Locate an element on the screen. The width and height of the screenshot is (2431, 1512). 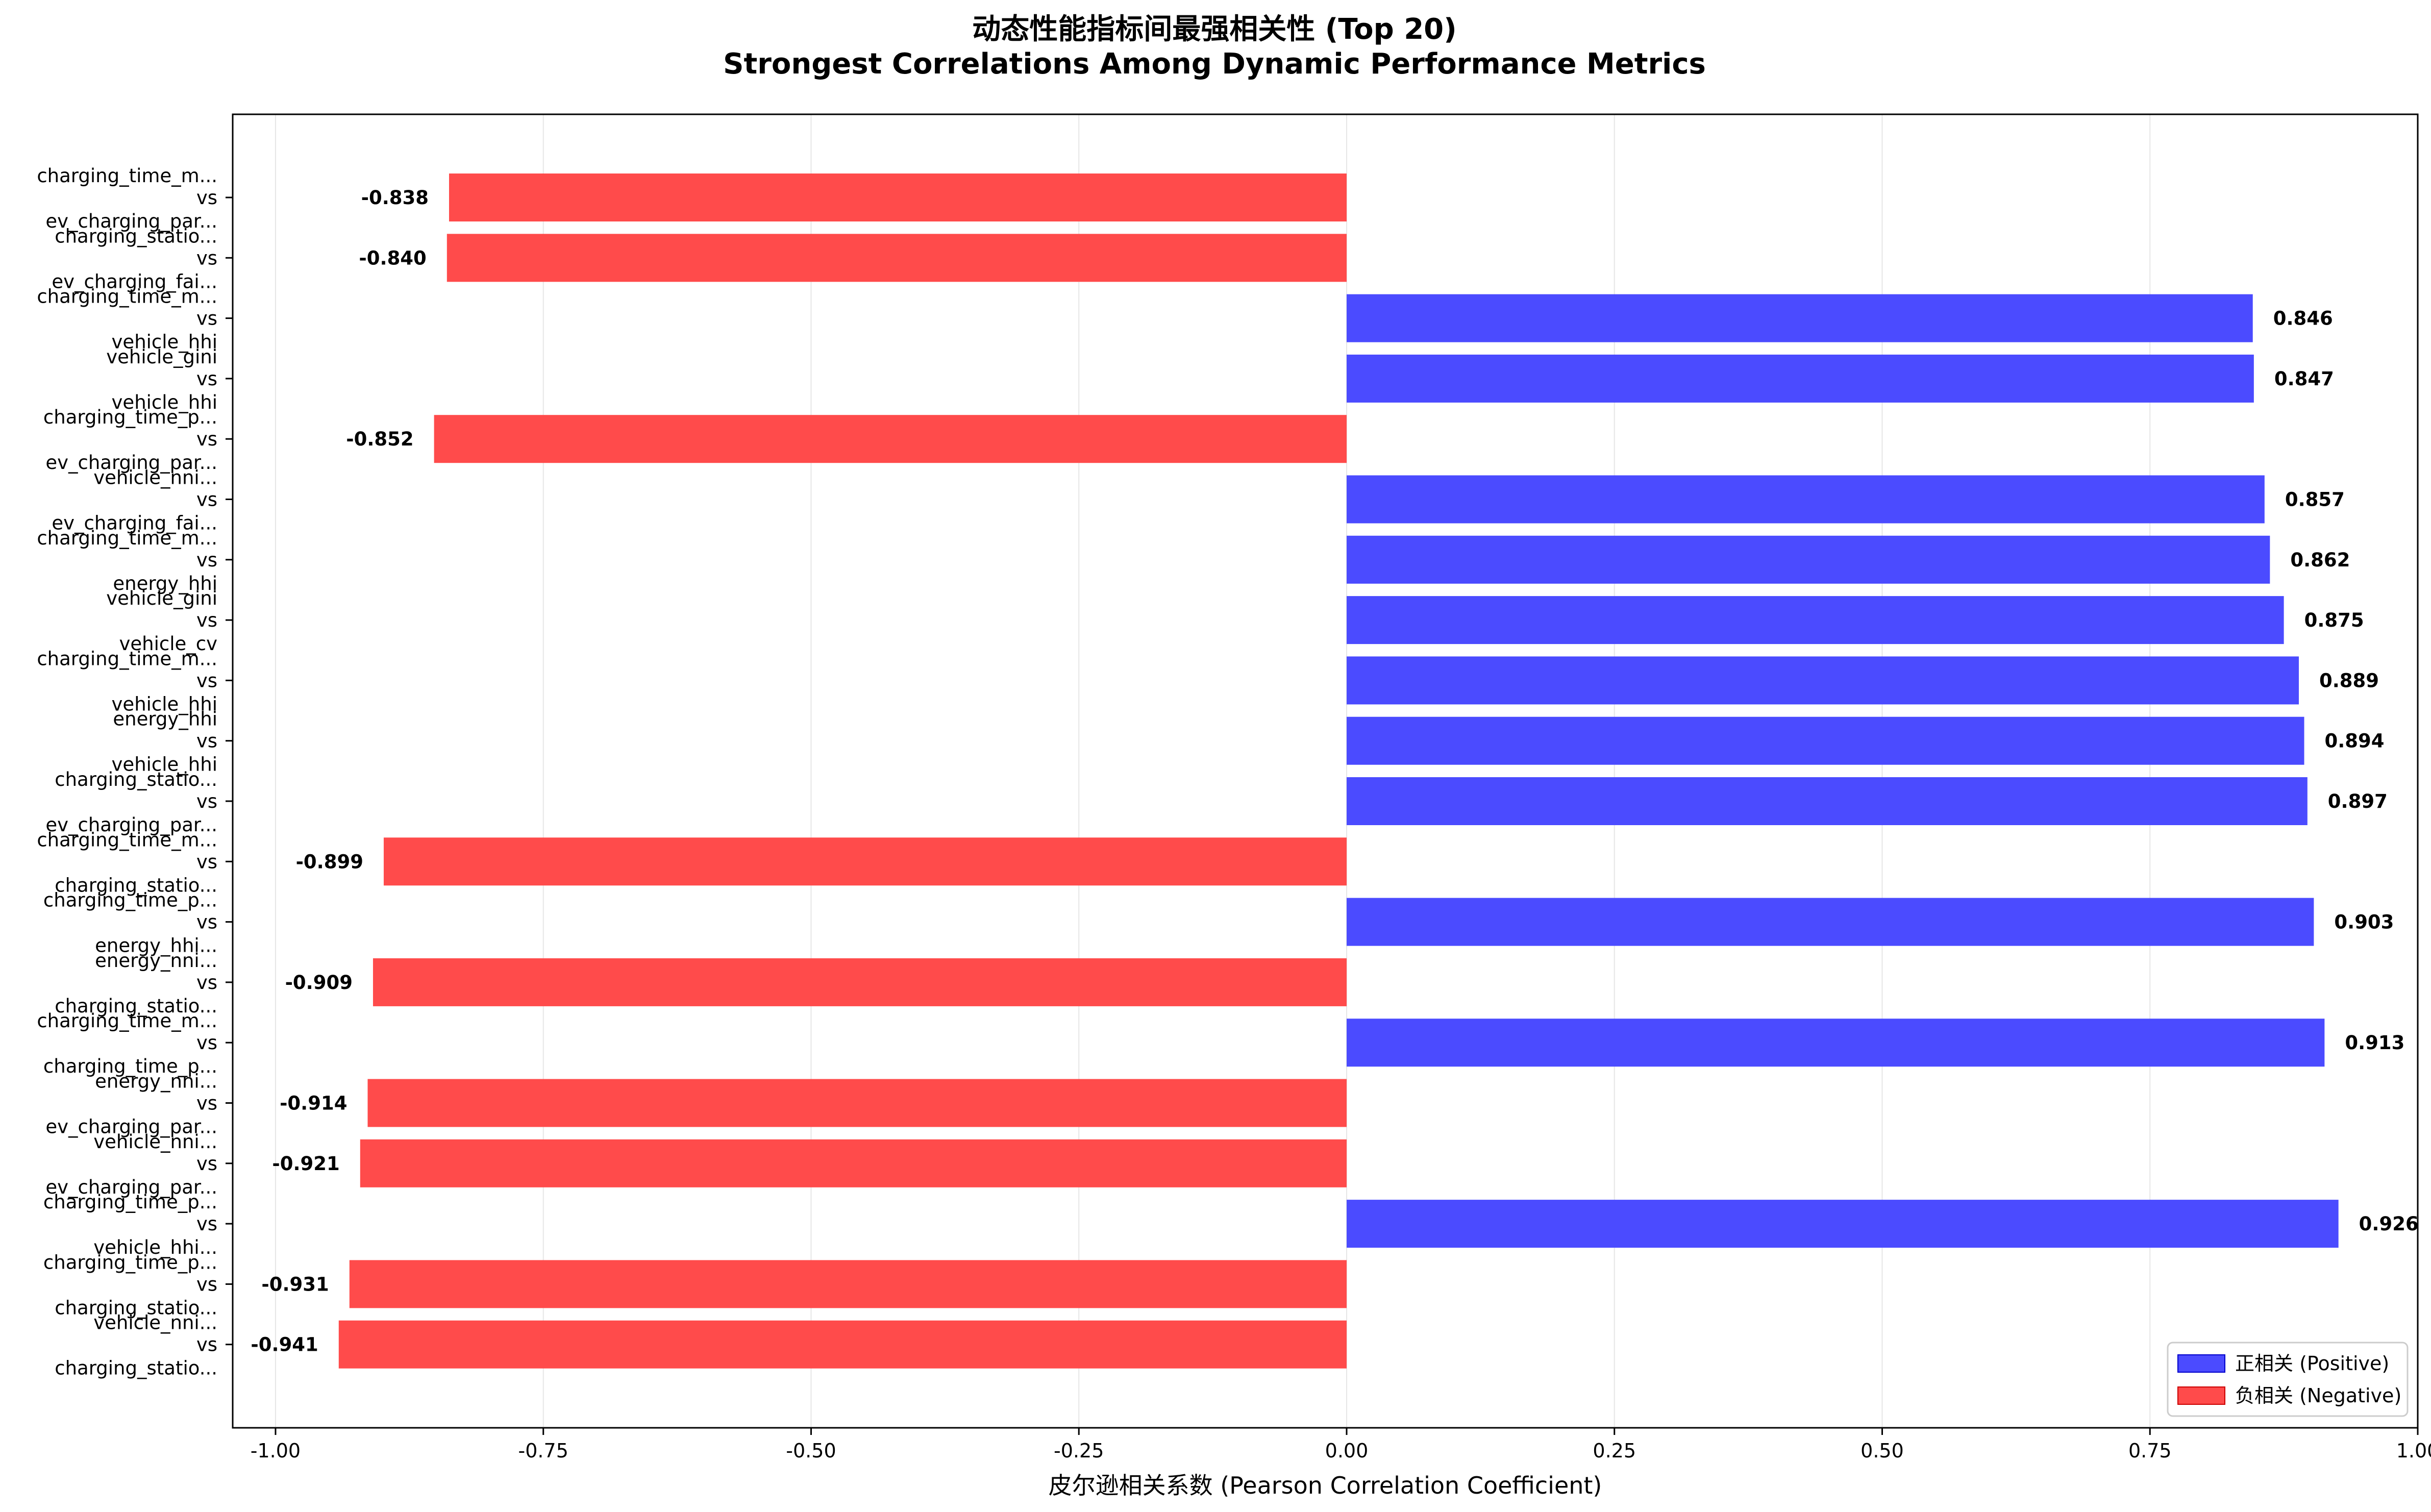
chart-title: 动态性能指标间最强相关性 (Top 20) is located at coordinates (1214, 29).